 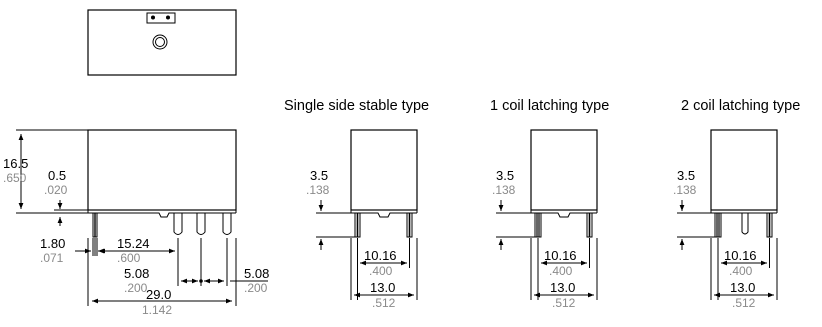 What do you see at coordinates (56, 190) in the screenshot?
I see `dim-ledge-inch: .020` at bounding box center [56, 190].